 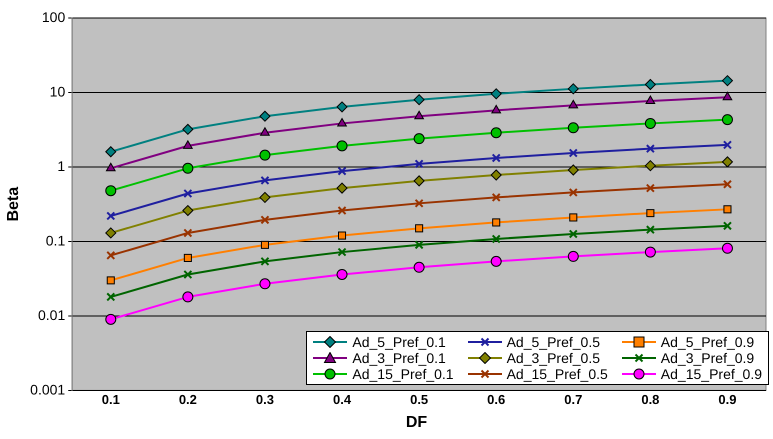 What do you see at coordinates (553, 342) in the screenshot?
I see `legend-label: Ad_5_Pref_0.5` at bounding box center [553, 342].